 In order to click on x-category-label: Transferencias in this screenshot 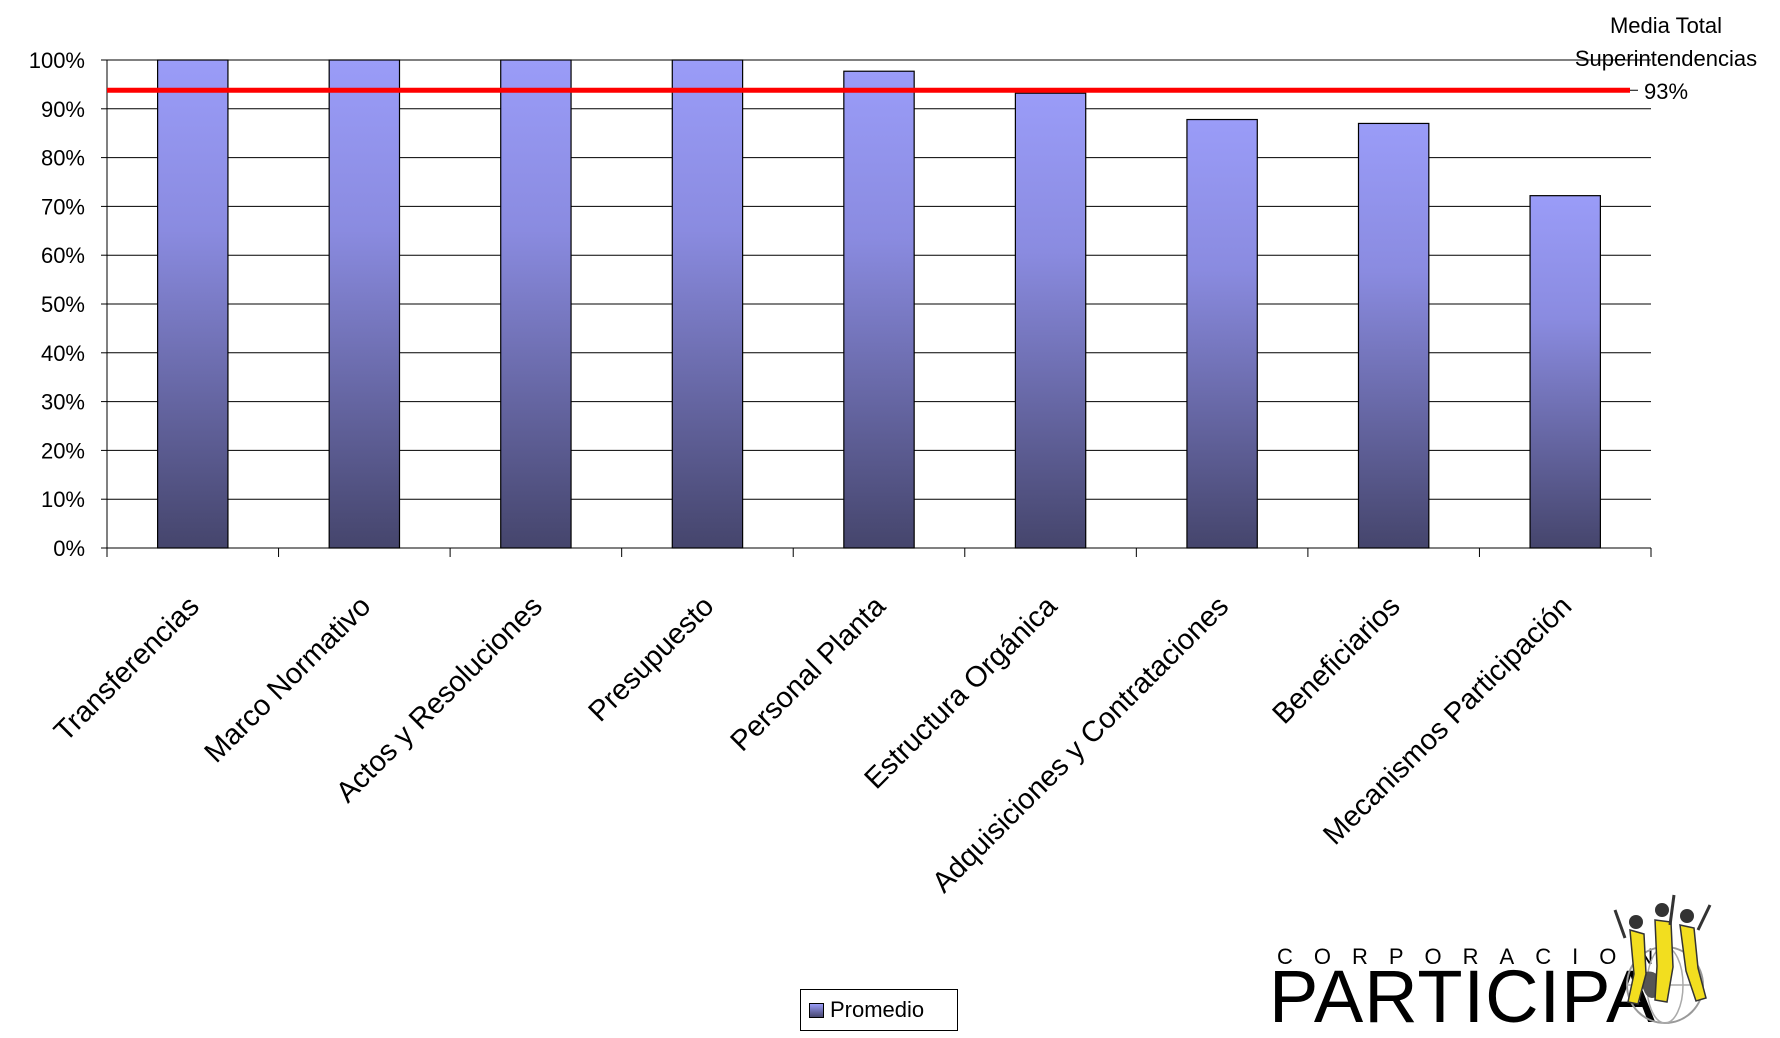, I will do `click(126, 668)`.